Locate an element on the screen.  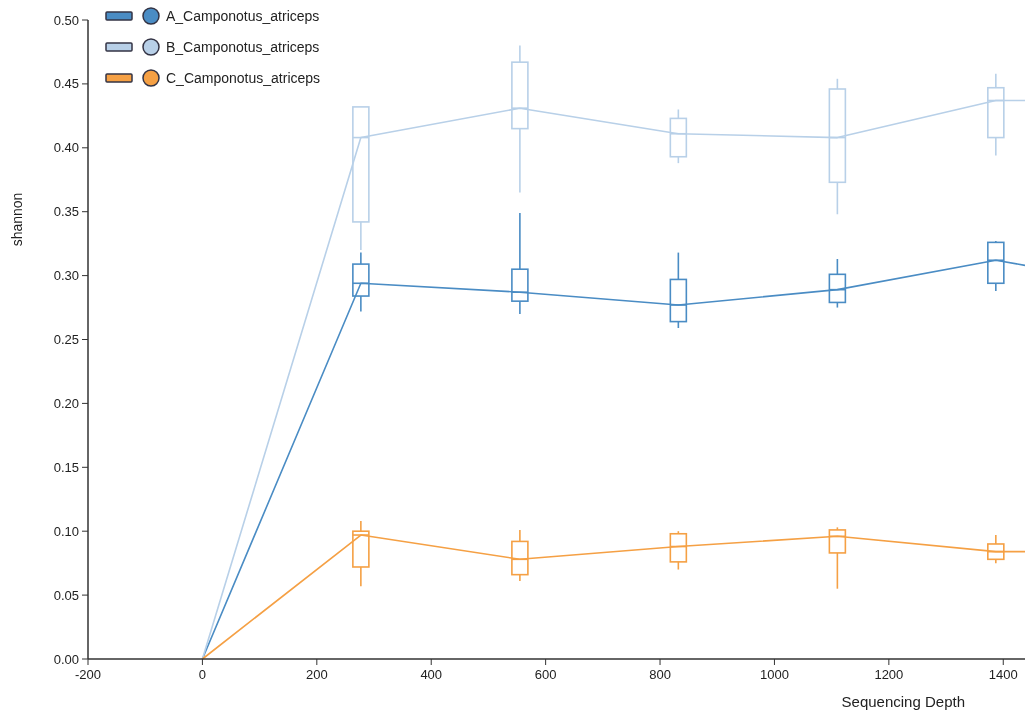
y-tick-label: 0.05 is located at coordinates (66, 595).